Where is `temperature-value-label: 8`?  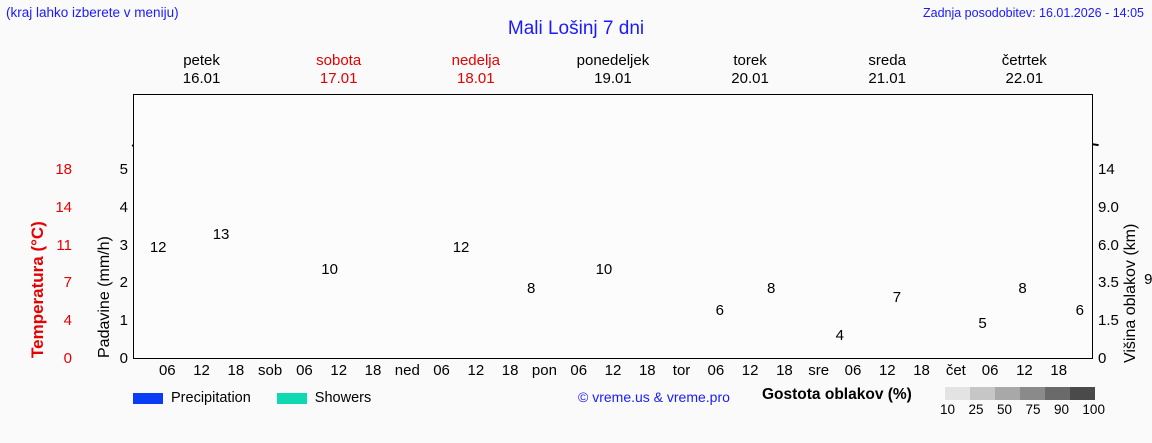
temperature-value-label: 8 is located at coordinates (771, 288).